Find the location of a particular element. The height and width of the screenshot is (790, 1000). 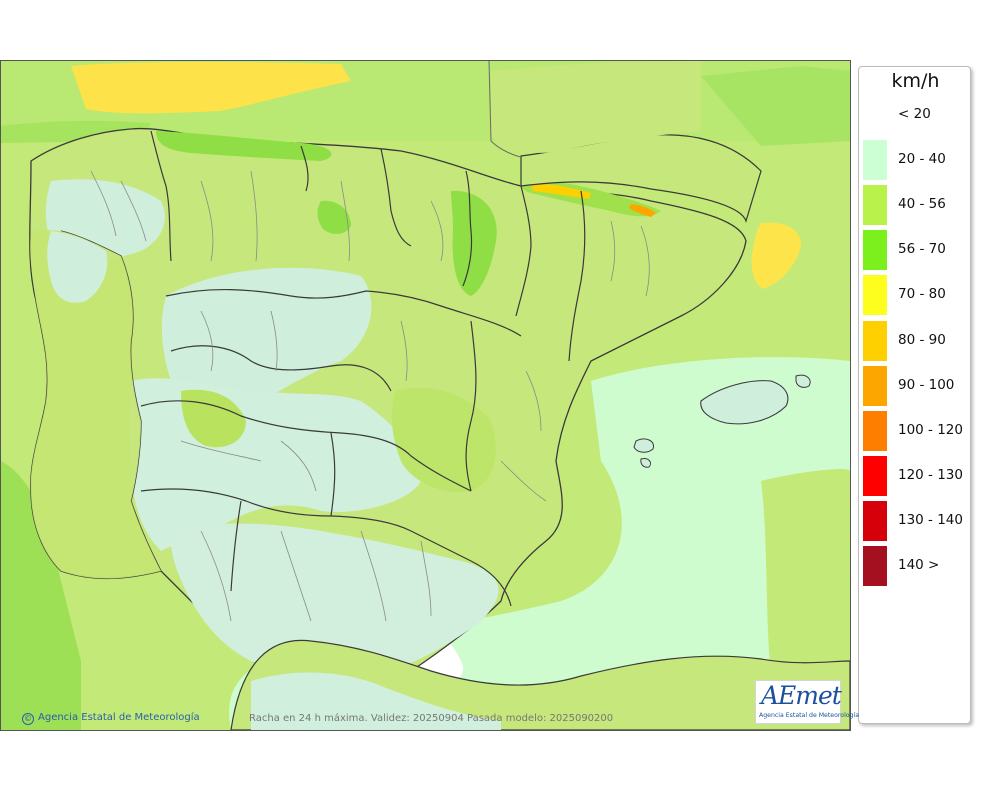

ibiza-island is located at coordinates (644, 445).